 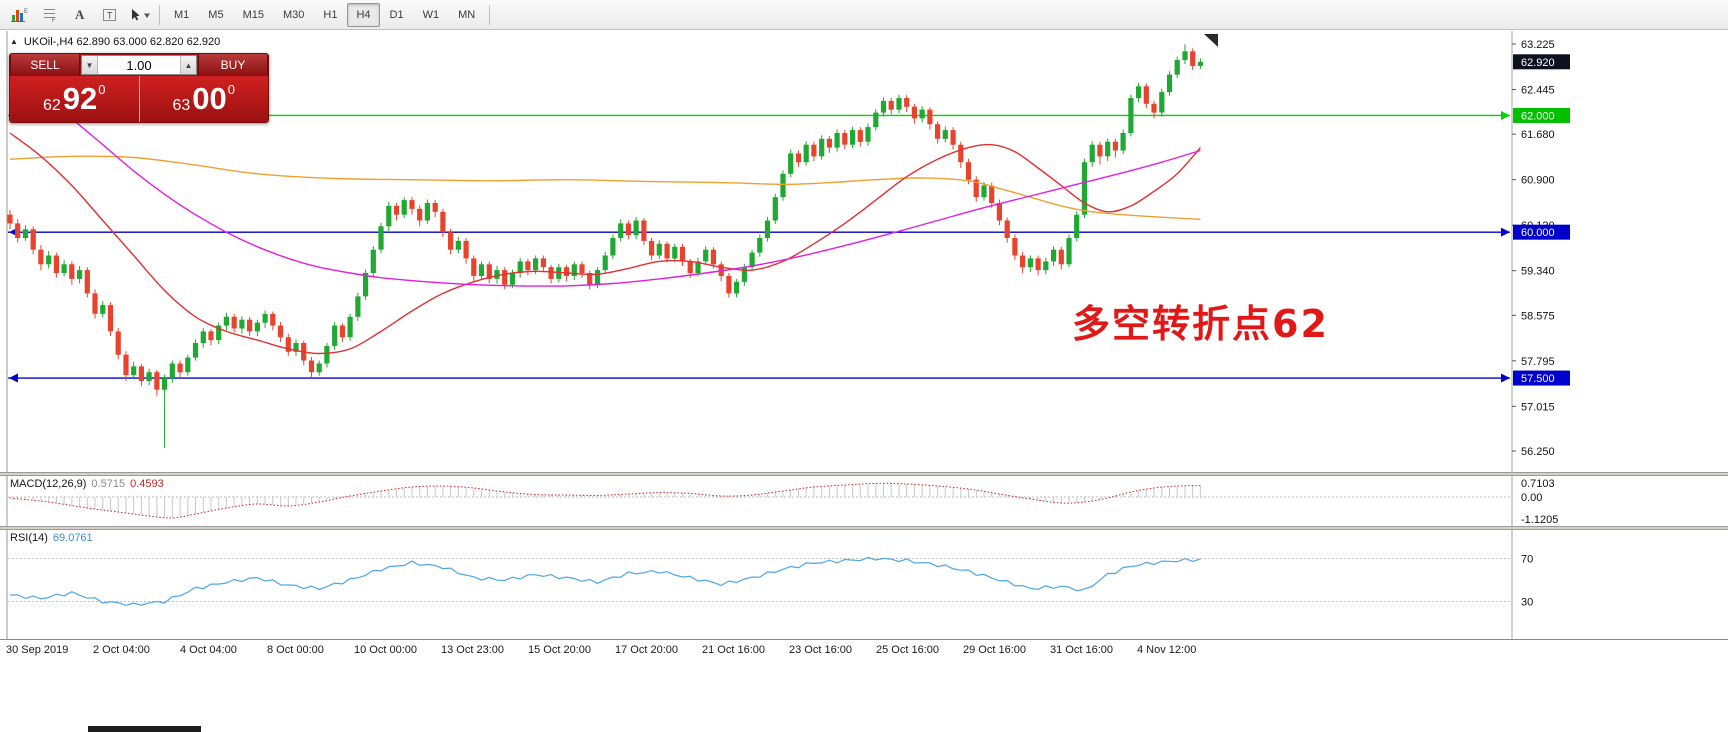 I want to click on svg-text: -1.1205, so click(x=1539, y=520).